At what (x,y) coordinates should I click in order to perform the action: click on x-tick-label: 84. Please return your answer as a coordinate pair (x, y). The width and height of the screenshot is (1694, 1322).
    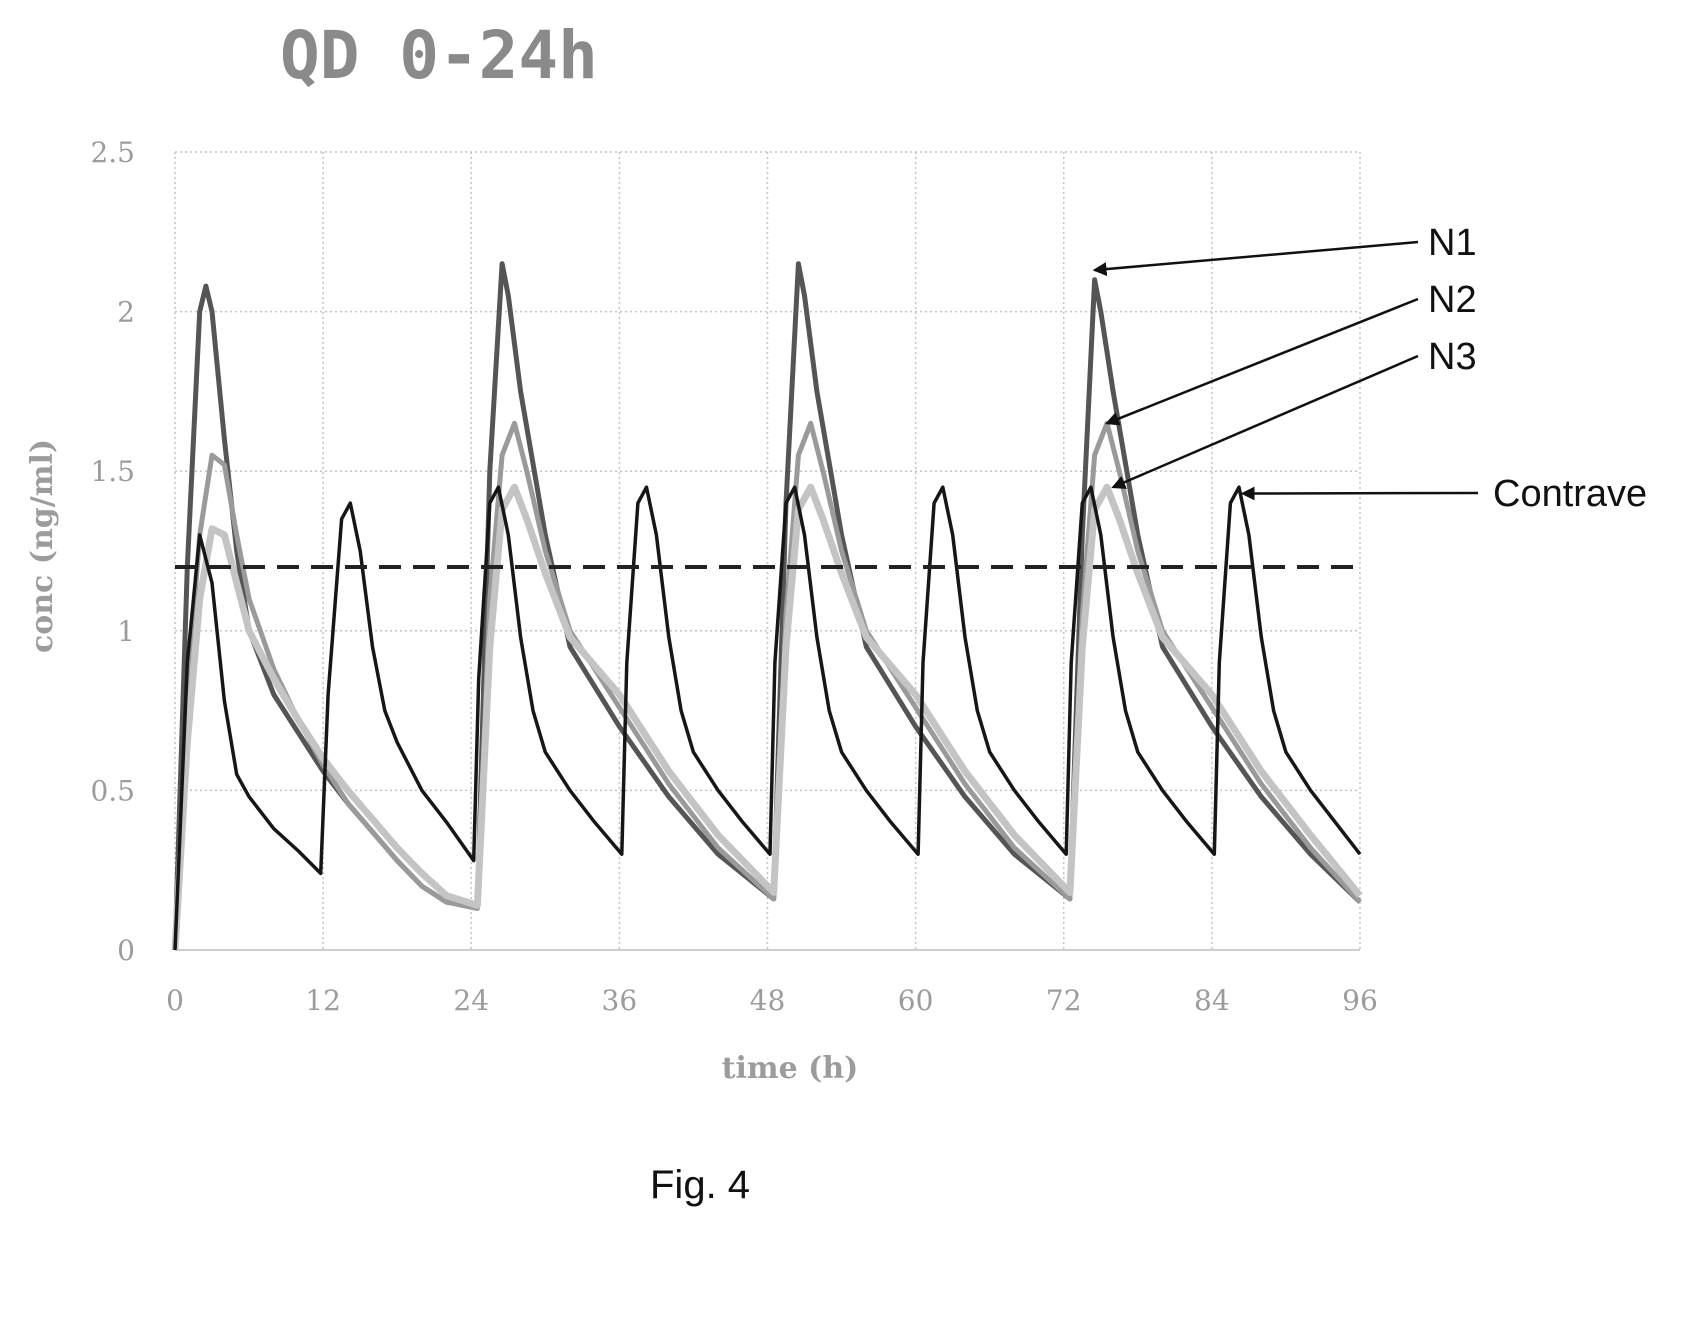
    Looking at the image, I should click on (1212, 1000).